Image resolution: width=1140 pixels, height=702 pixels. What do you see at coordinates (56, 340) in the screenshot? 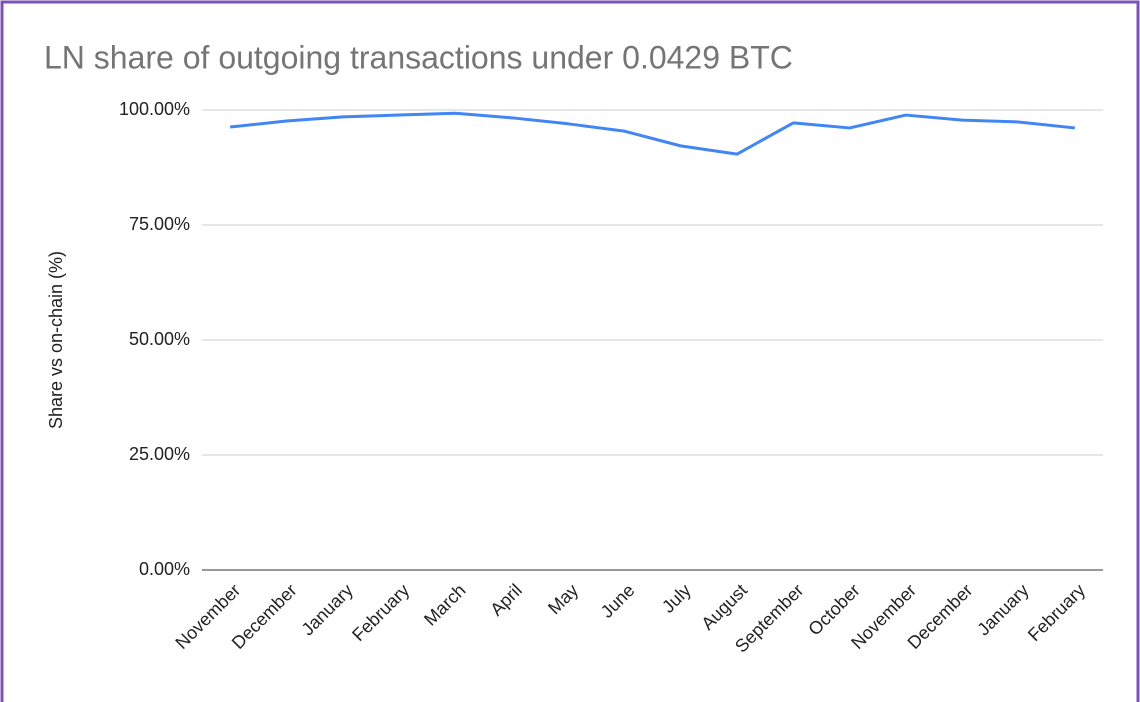
I see `y-axis-label: Share vs on-chain (%)` at bounding box center [56, 340].